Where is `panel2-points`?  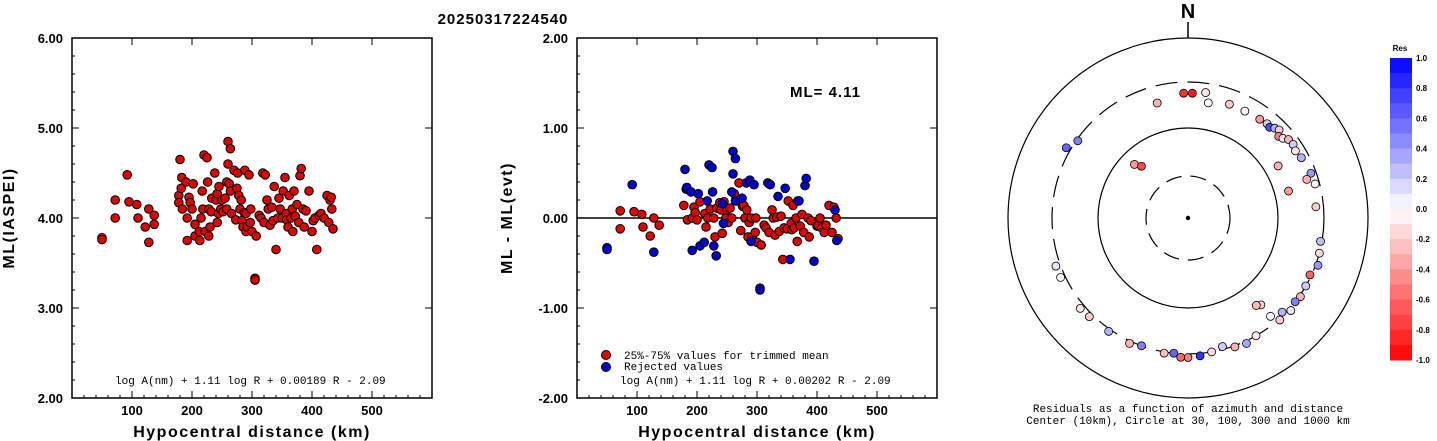 panel2-points is located at coordinates (722, 220).